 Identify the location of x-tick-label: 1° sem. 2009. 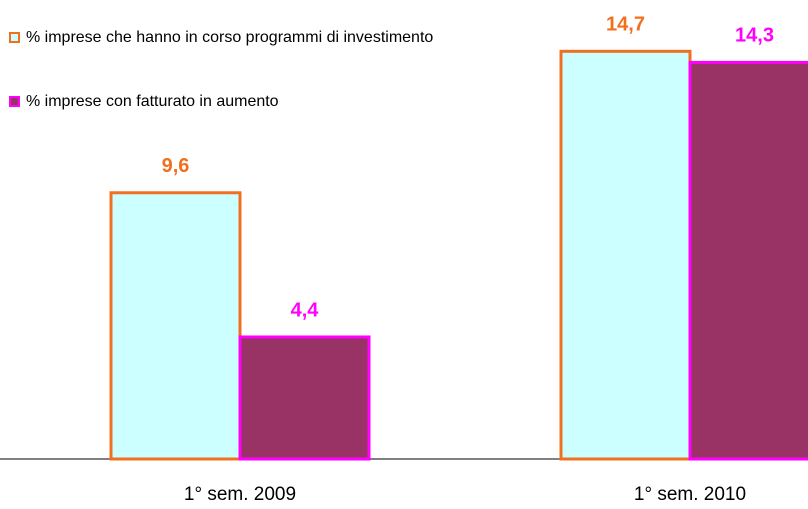
(240, 494).